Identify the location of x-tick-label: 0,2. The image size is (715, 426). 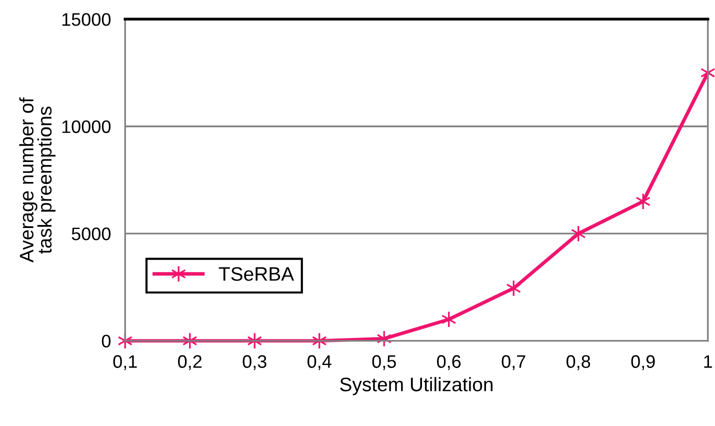
(190, 362).